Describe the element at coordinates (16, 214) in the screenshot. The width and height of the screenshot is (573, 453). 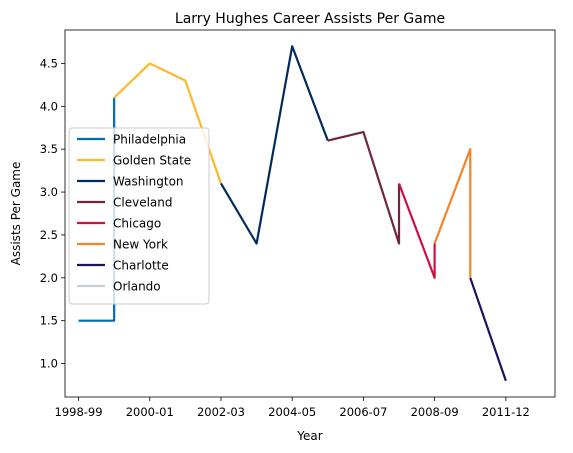
I see `y-axis-label: Assists Per Game` at that location.